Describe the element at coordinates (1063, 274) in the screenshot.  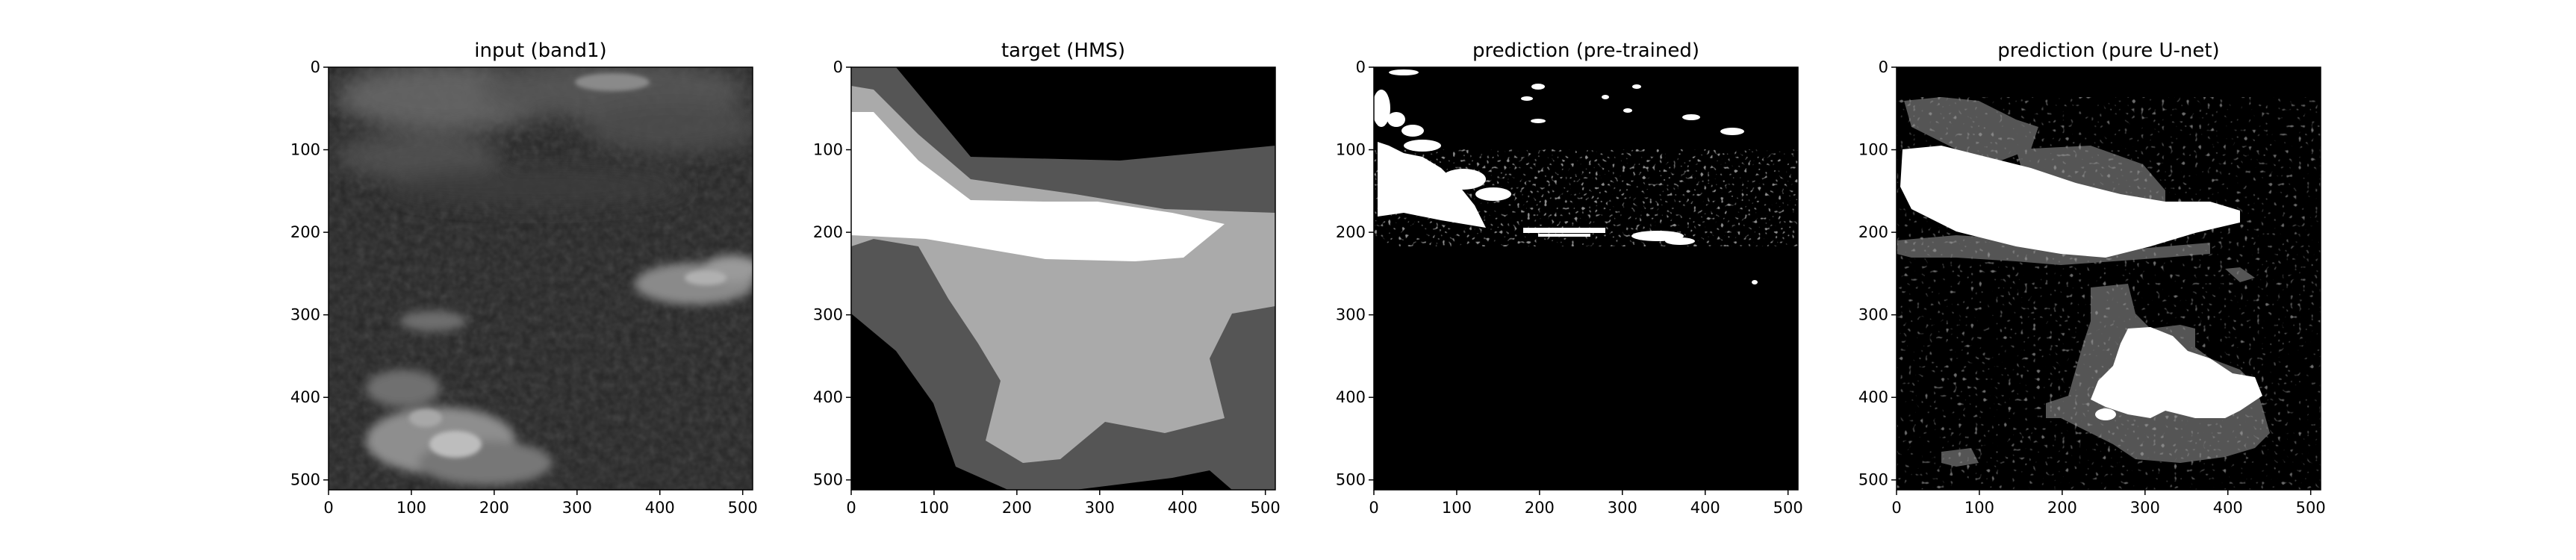
I see `light-gray-region` at that location.